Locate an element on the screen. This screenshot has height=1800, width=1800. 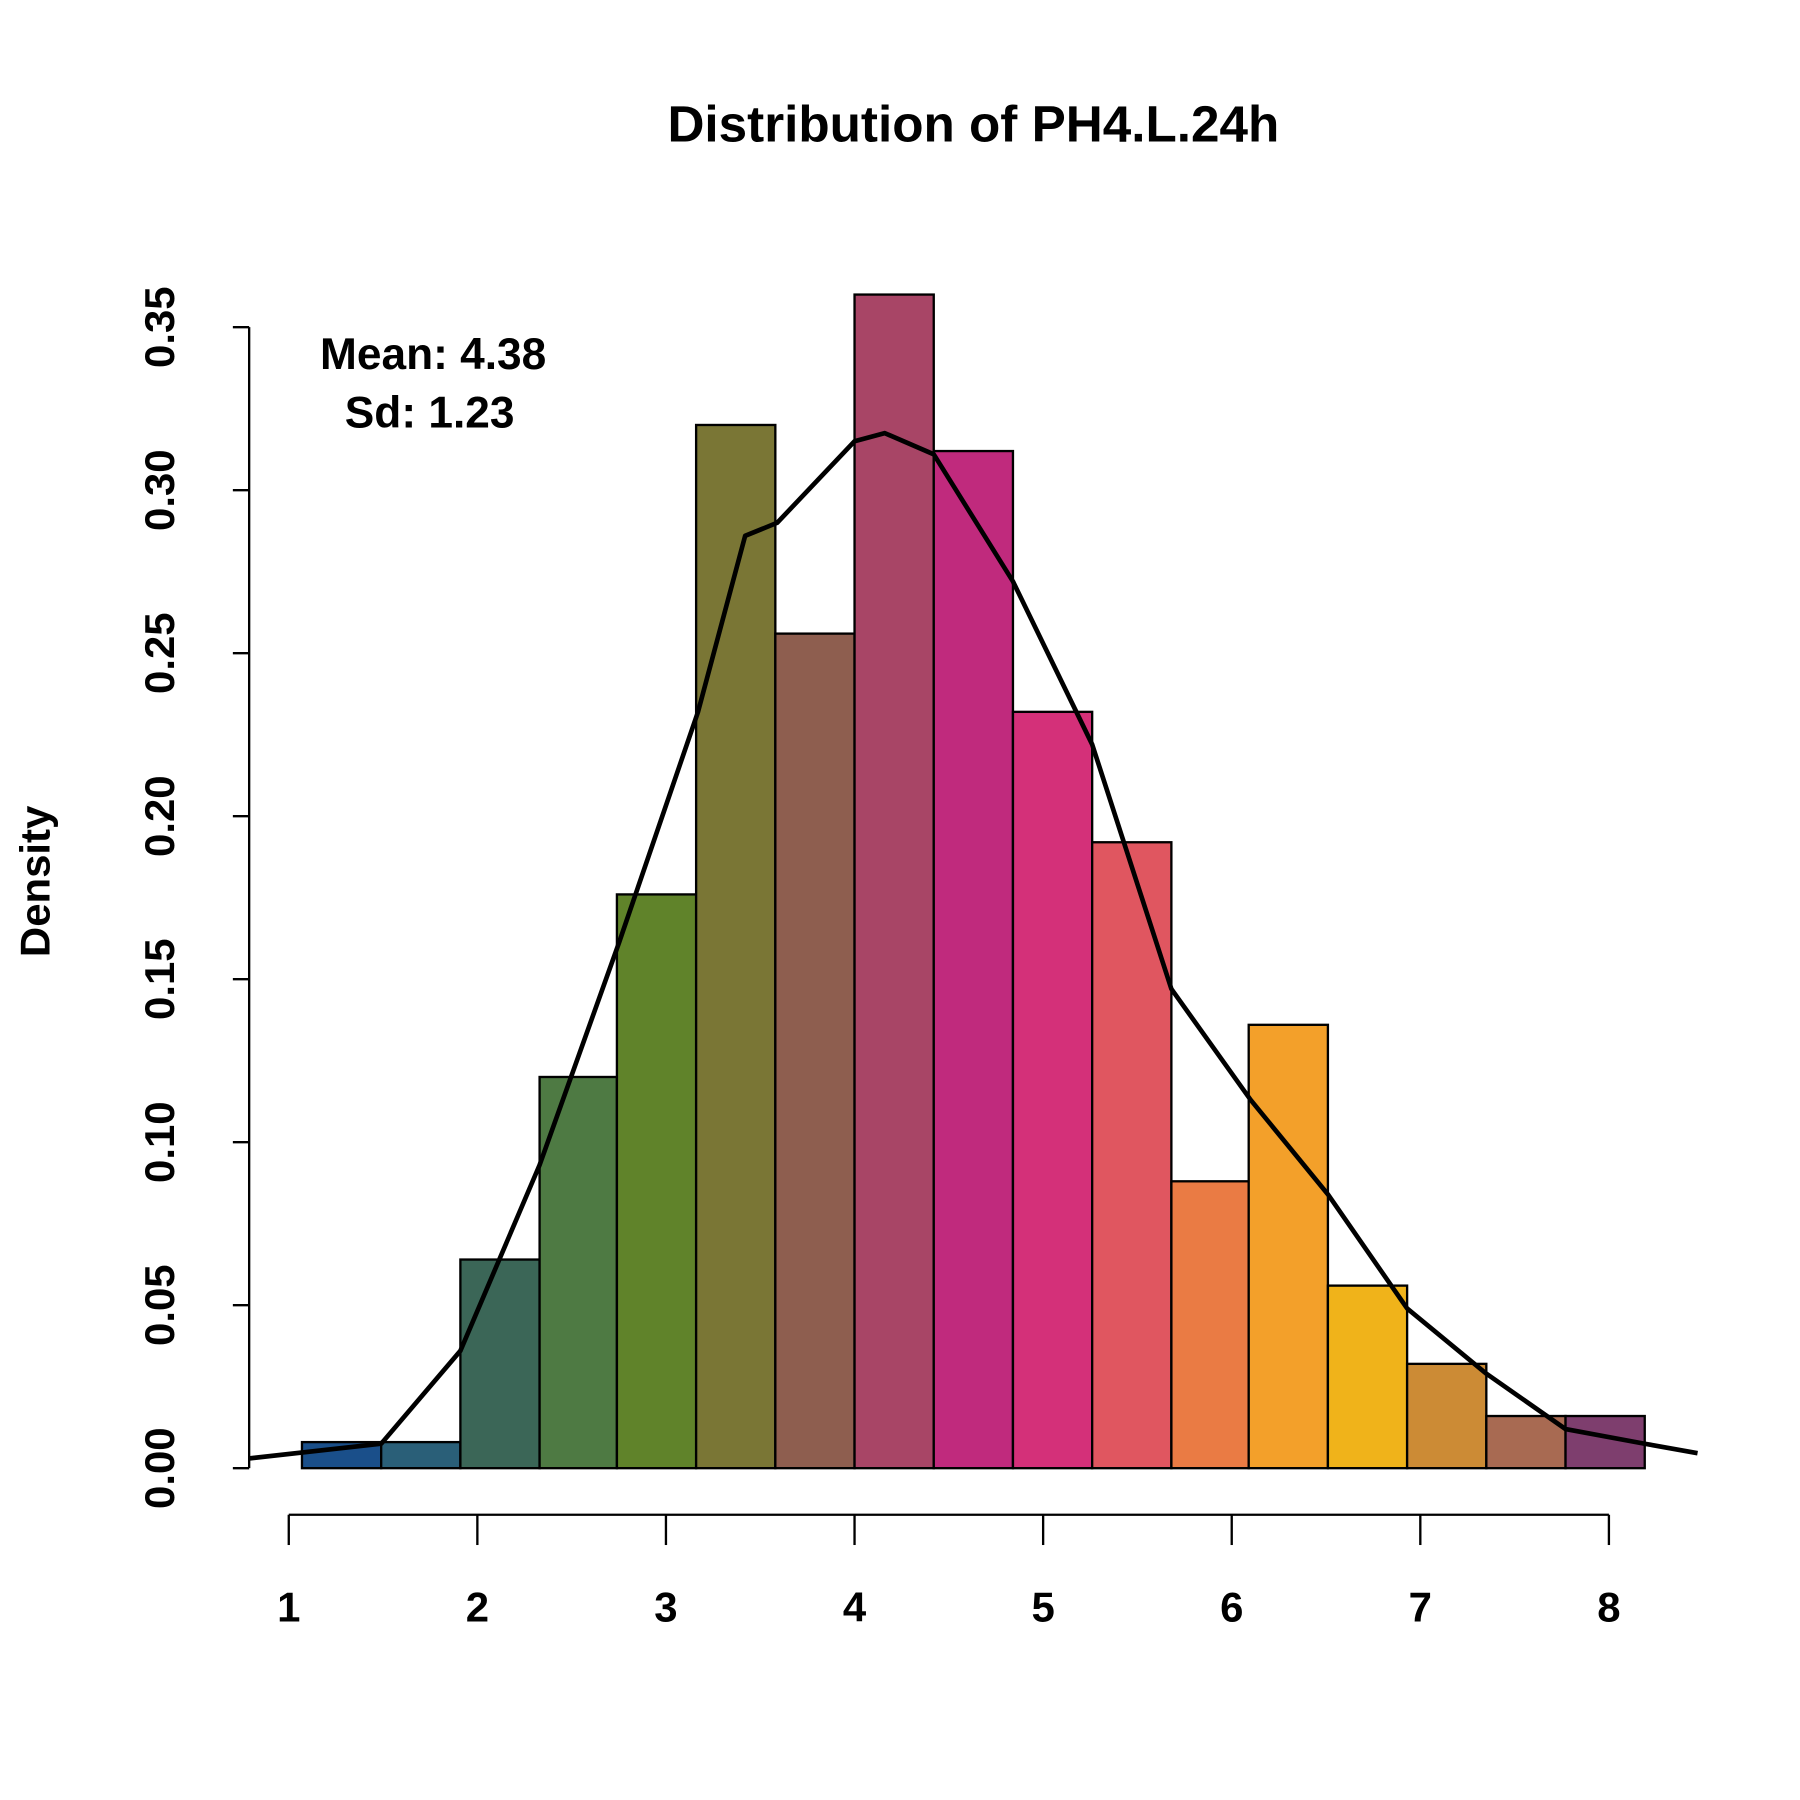
y-tick-label: 0.20 is located at coordinates (159, 816).